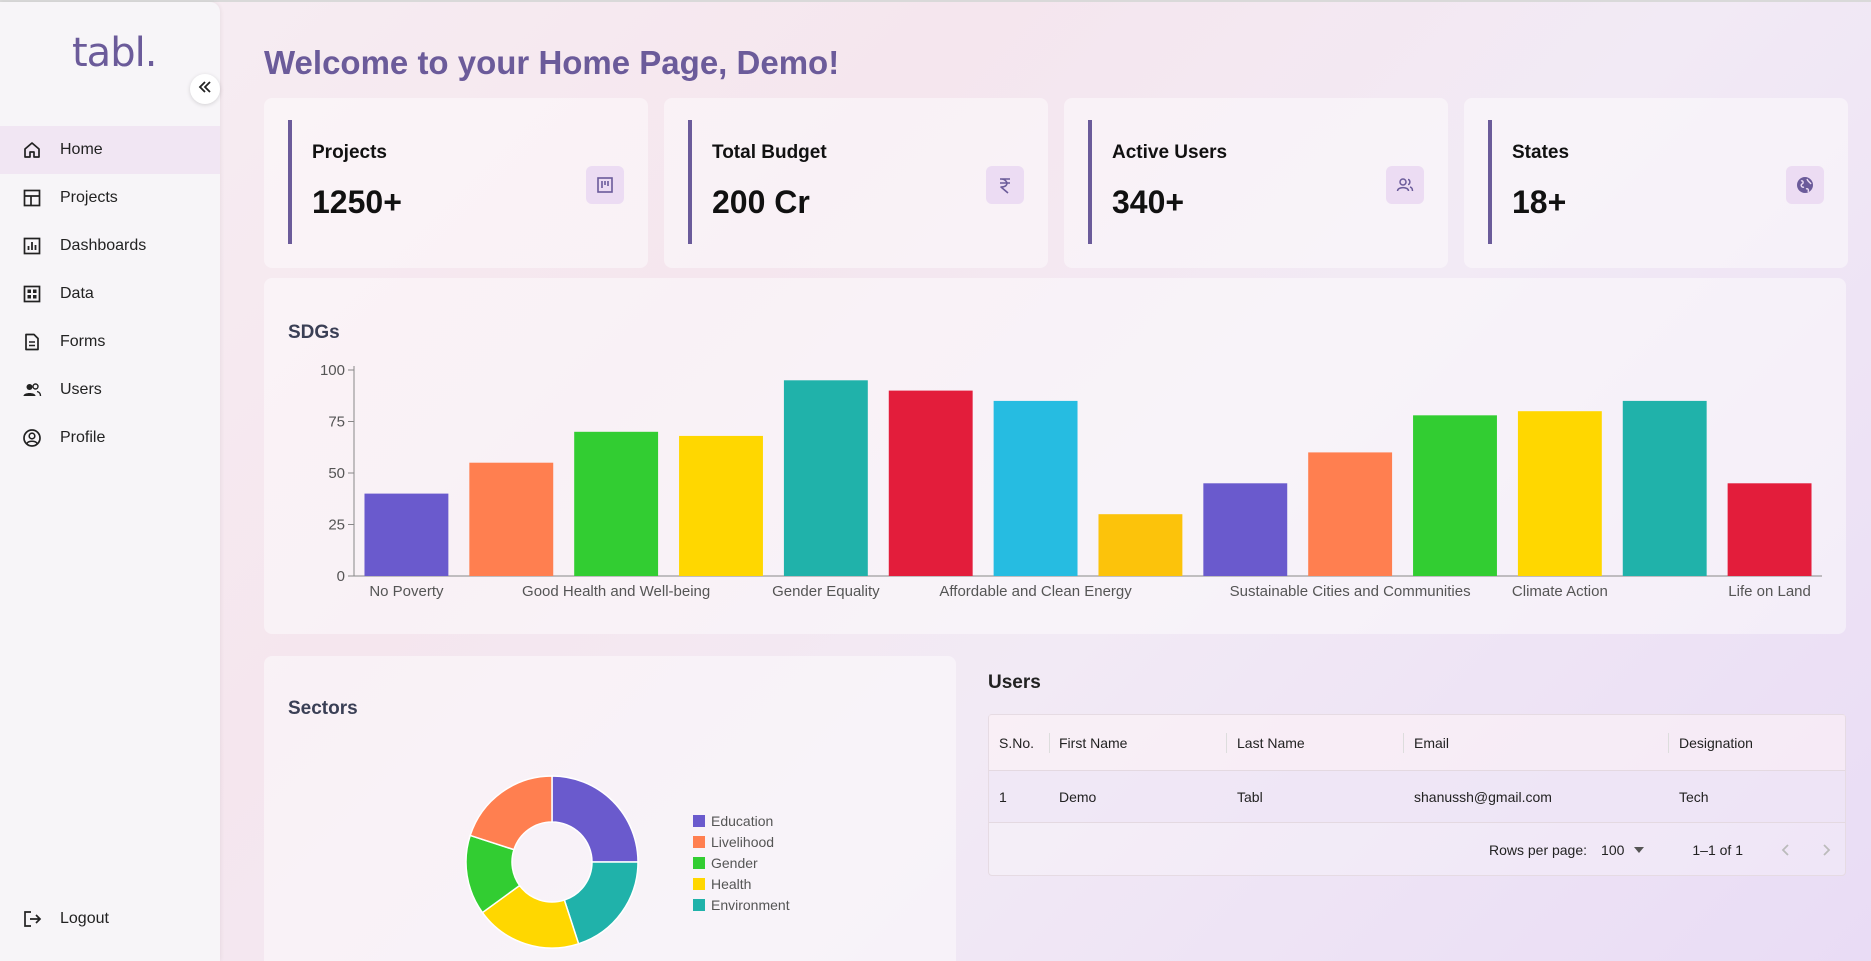 This screenshot has height=961, width=1871. I want to click on sidebar-item-profile: Profile, so click(110, 438).